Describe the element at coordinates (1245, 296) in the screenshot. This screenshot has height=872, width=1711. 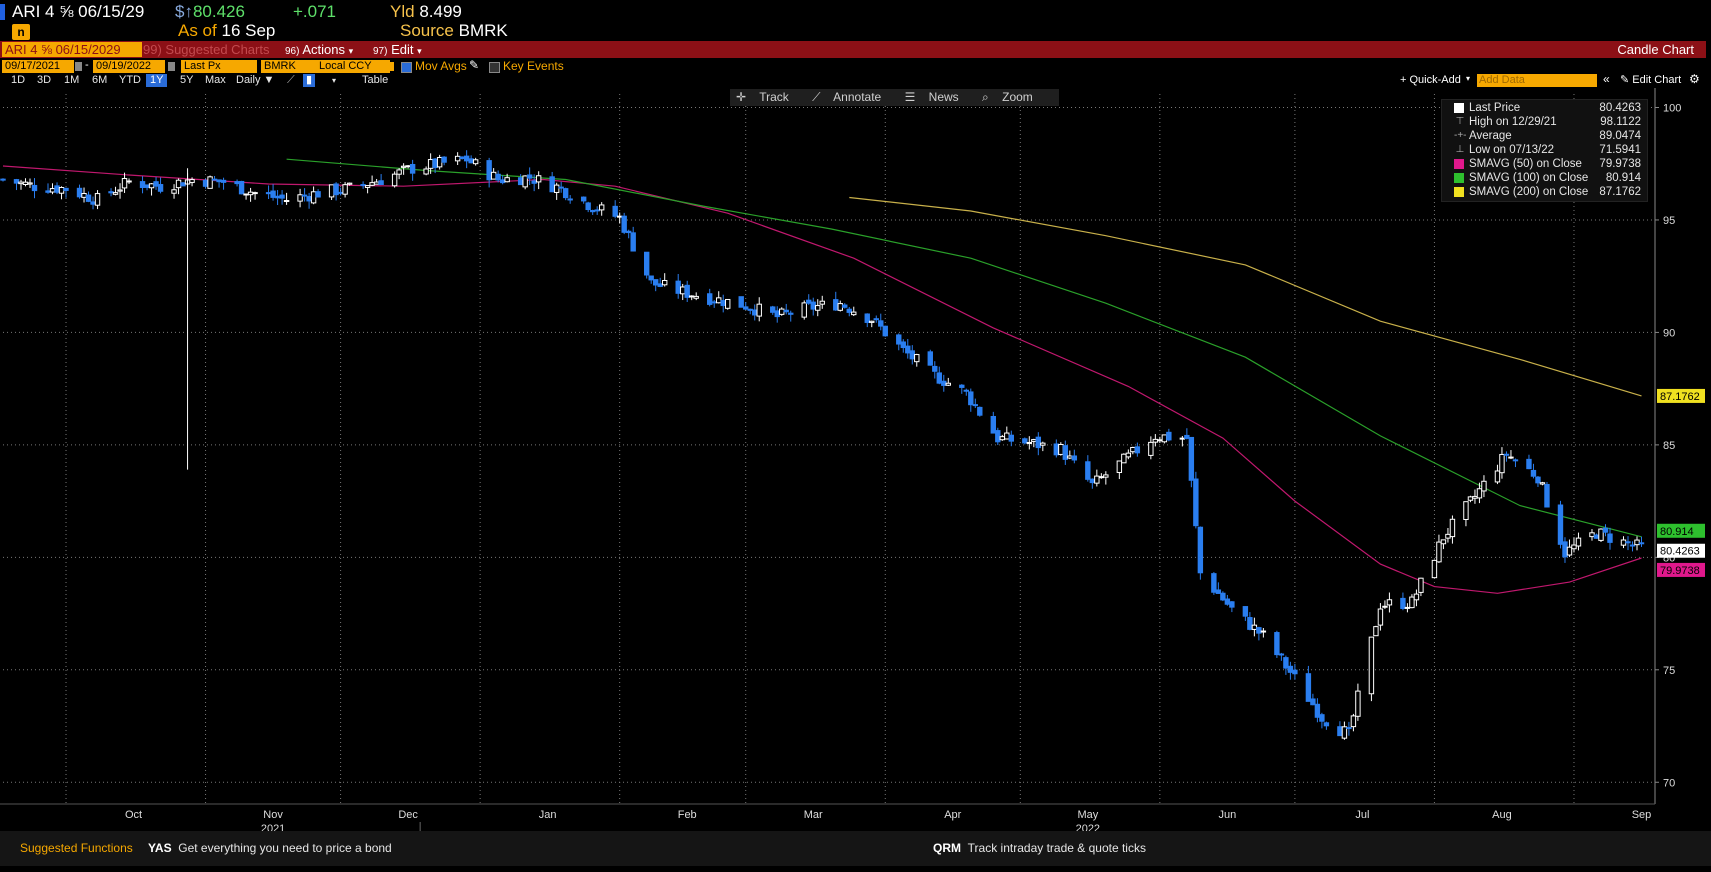
I see `moving-average-line` at that location.